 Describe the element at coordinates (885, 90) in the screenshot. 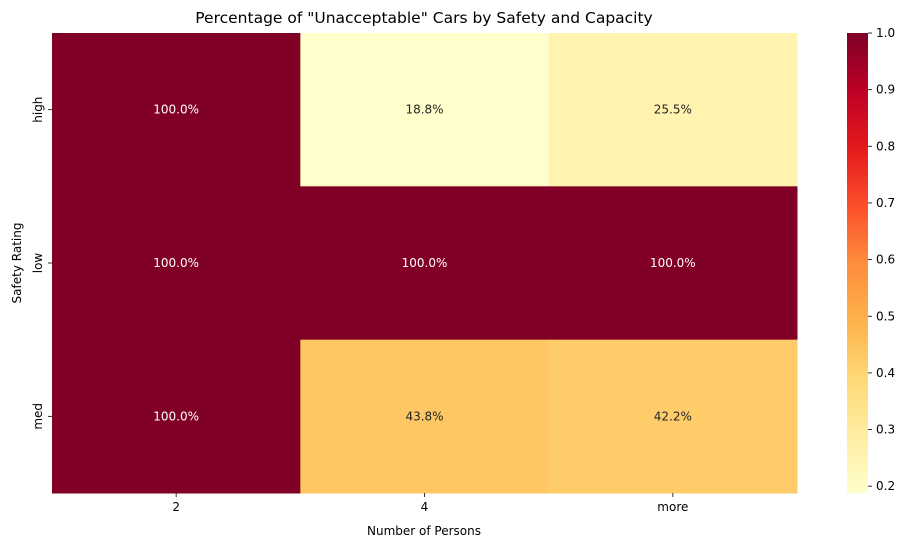

I see `colorbar-tick-label: 0.9` at that location.